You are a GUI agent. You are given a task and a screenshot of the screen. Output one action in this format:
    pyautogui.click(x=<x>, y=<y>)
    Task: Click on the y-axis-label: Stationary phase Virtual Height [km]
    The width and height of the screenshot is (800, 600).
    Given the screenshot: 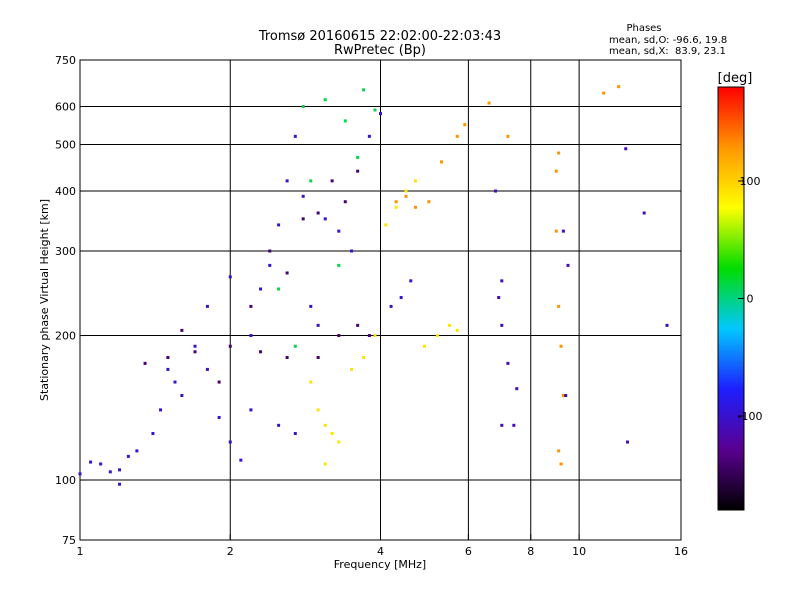 What is the action you would take?
    pyautogui.click(x=44, y=300)
    